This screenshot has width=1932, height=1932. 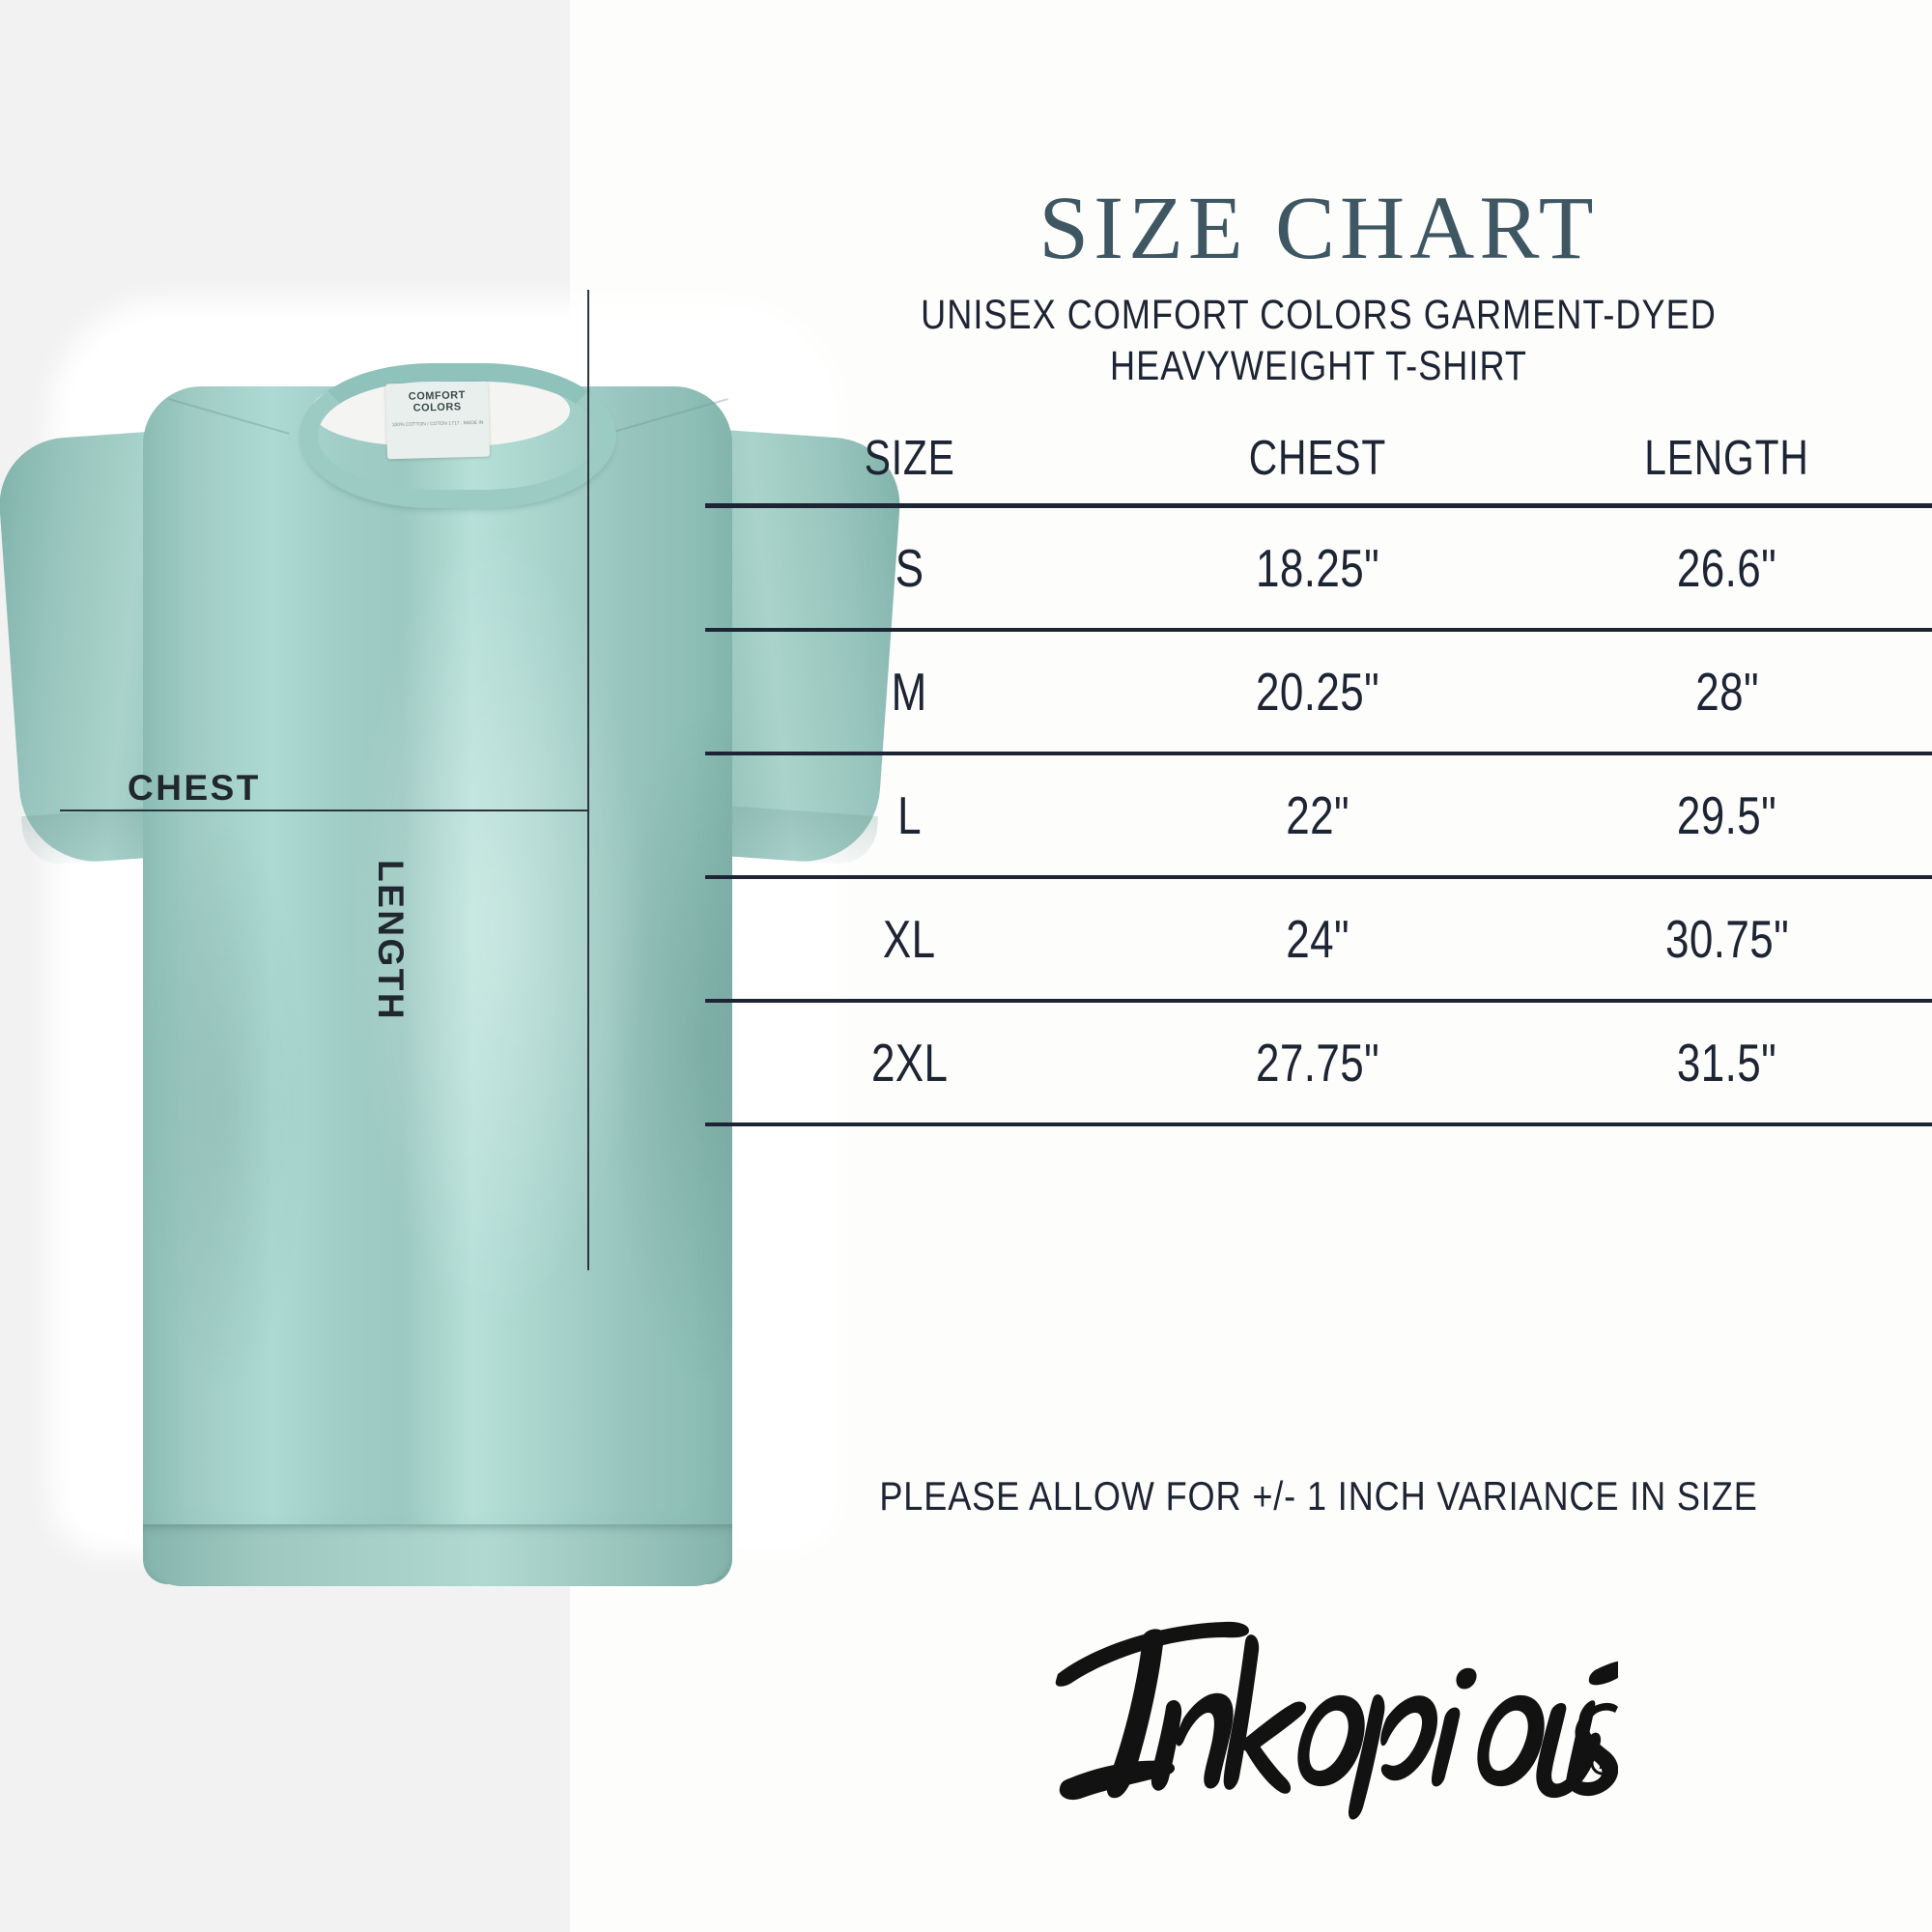 I want to click on svg-text: R, so click(x=1602, y=1765).